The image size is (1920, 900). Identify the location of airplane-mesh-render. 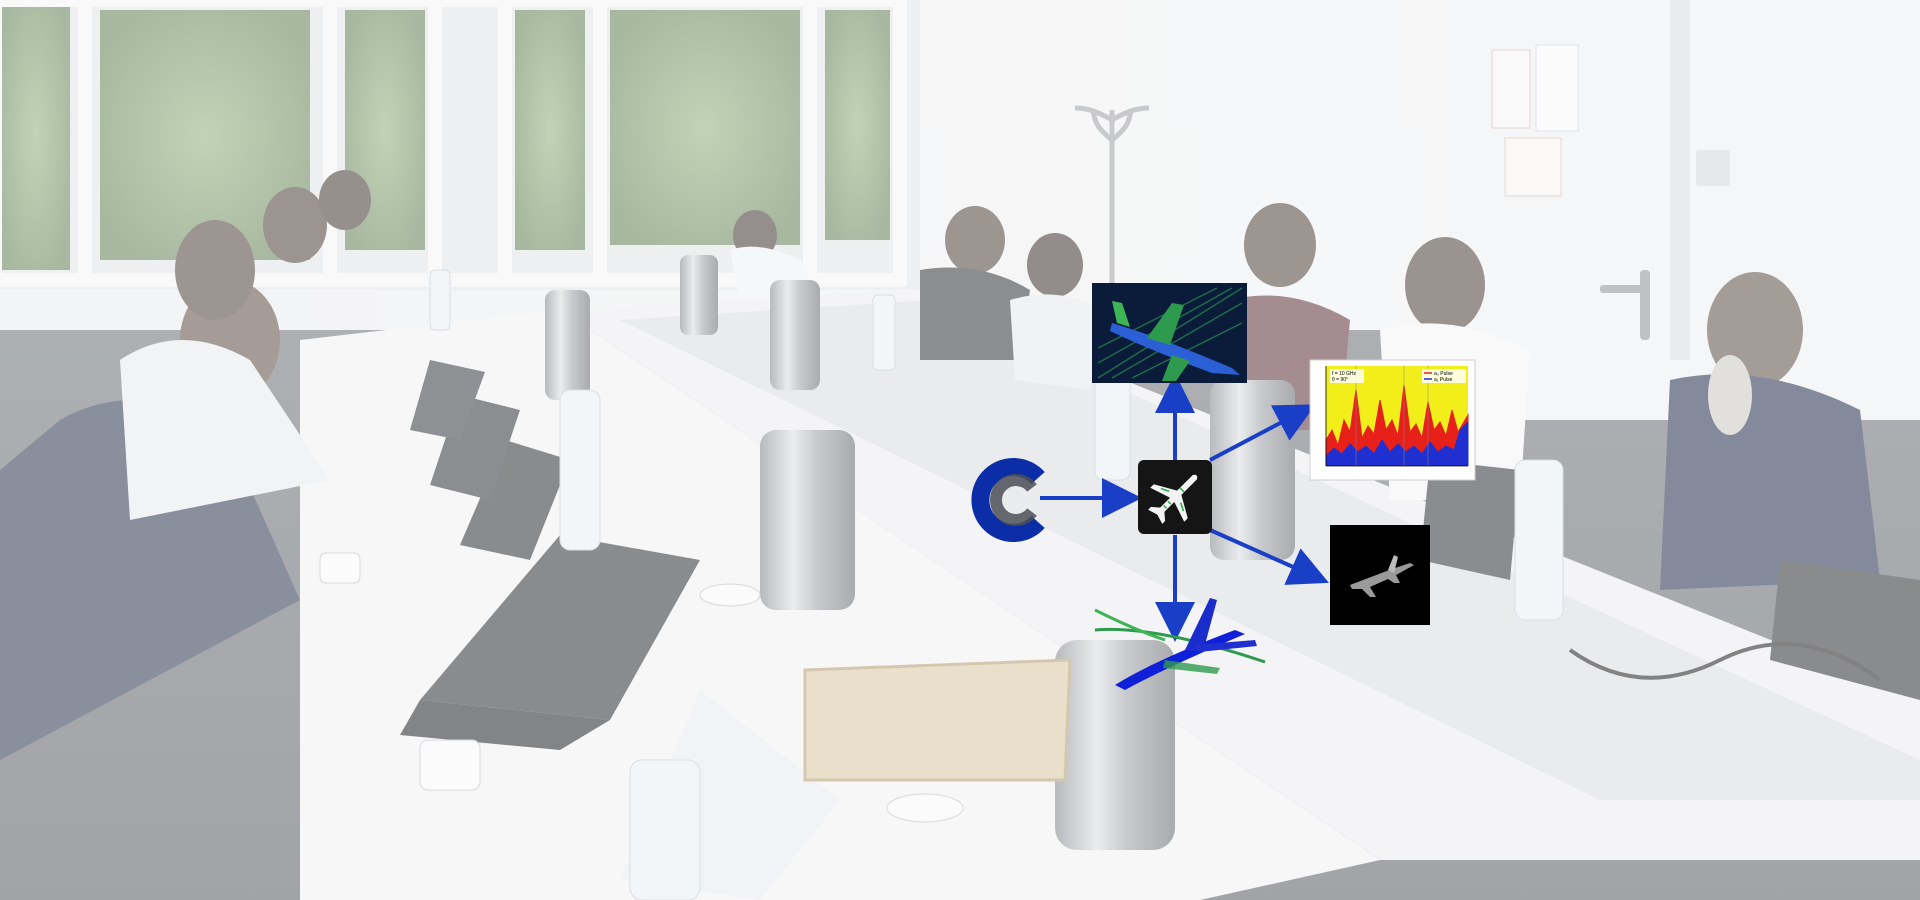
(1169, 333).